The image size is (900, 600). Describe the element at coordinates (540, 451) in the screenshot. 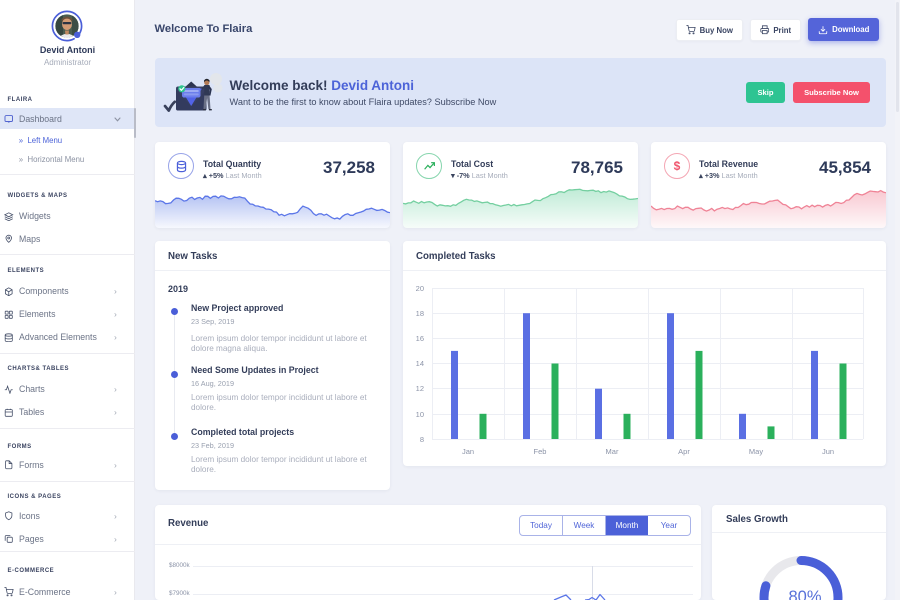

I see `svg-text: Feb` at that location.